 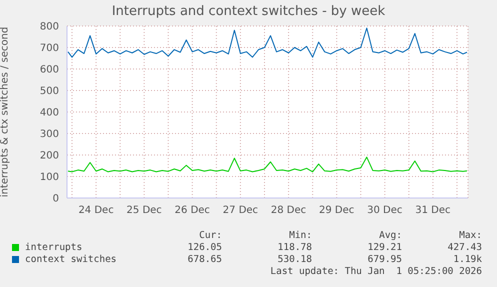 What do you see at coordinates (467, 259) in the screenshot?
I see `text: 1.19k` at bounding box center [467, 259].